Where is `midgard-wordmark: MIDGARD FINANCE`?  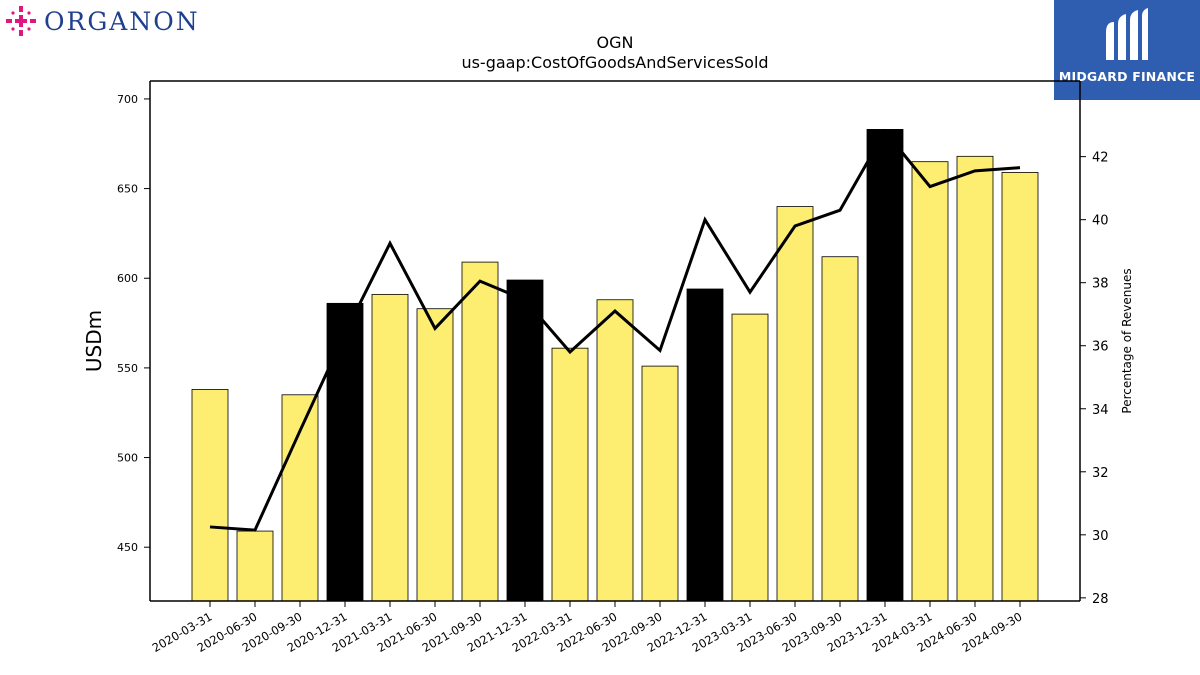
midgard-wordmark: MIDGARD FINANCE is located at coordinates (1127, 76).